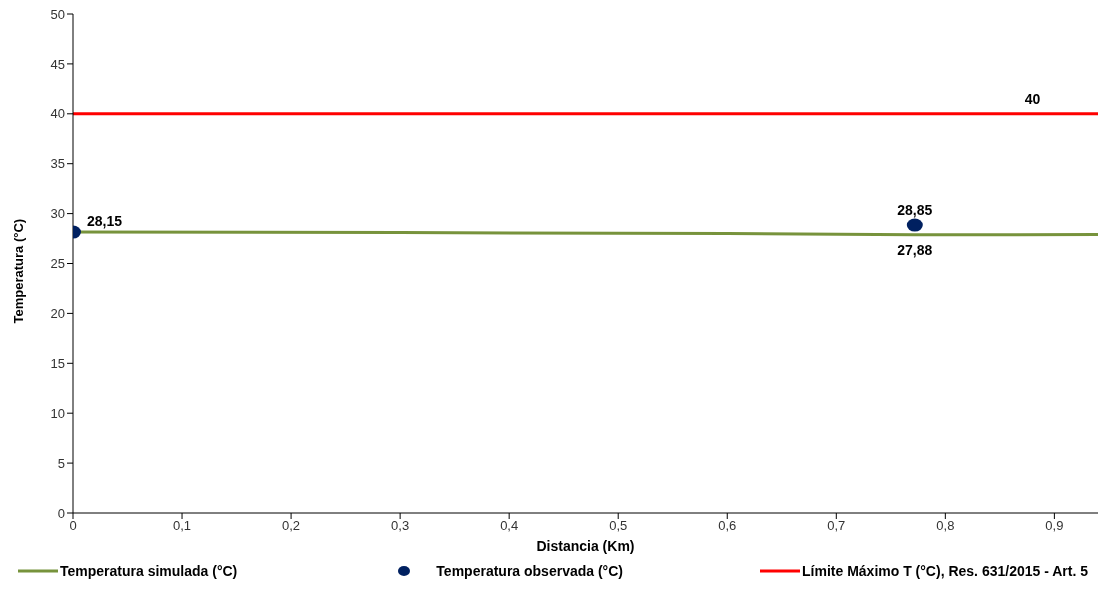 The height and width of the screenshot is (611, 1106). Describe the element at coordinates (915, 209) in the screenshot. I see `data-label: 28,85` at that location.